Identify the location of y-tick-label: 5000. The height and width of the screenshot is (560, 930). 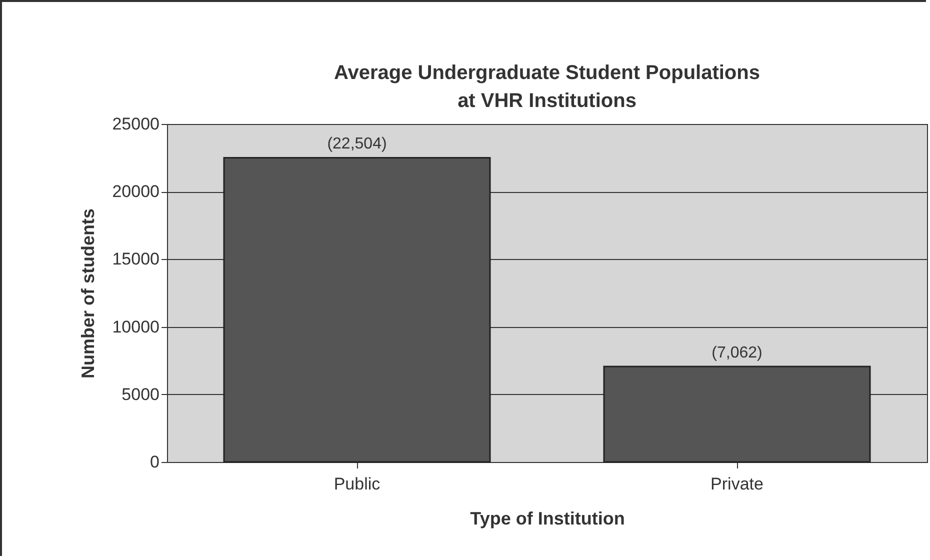
(141, 394).